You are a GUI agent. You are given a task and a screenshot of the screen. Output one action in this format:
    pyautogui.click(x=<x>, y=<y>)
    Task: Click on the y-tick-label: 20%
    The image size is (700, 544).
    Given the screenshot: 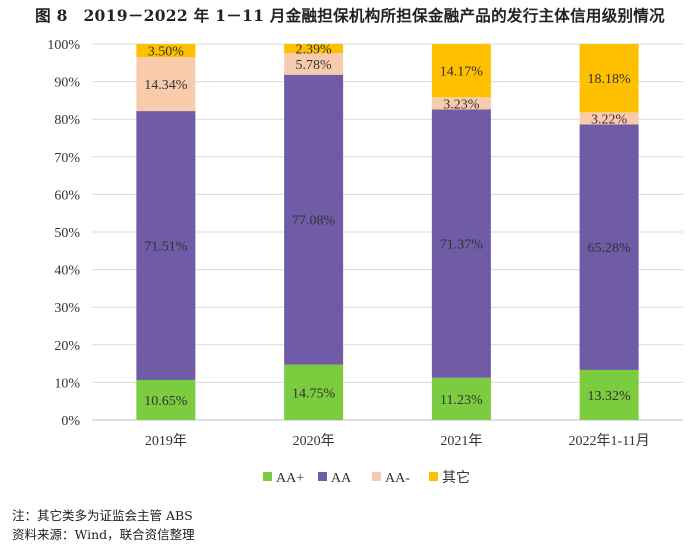 What is the action you would take?
    pyautogui.click(x=67, y=346)
    